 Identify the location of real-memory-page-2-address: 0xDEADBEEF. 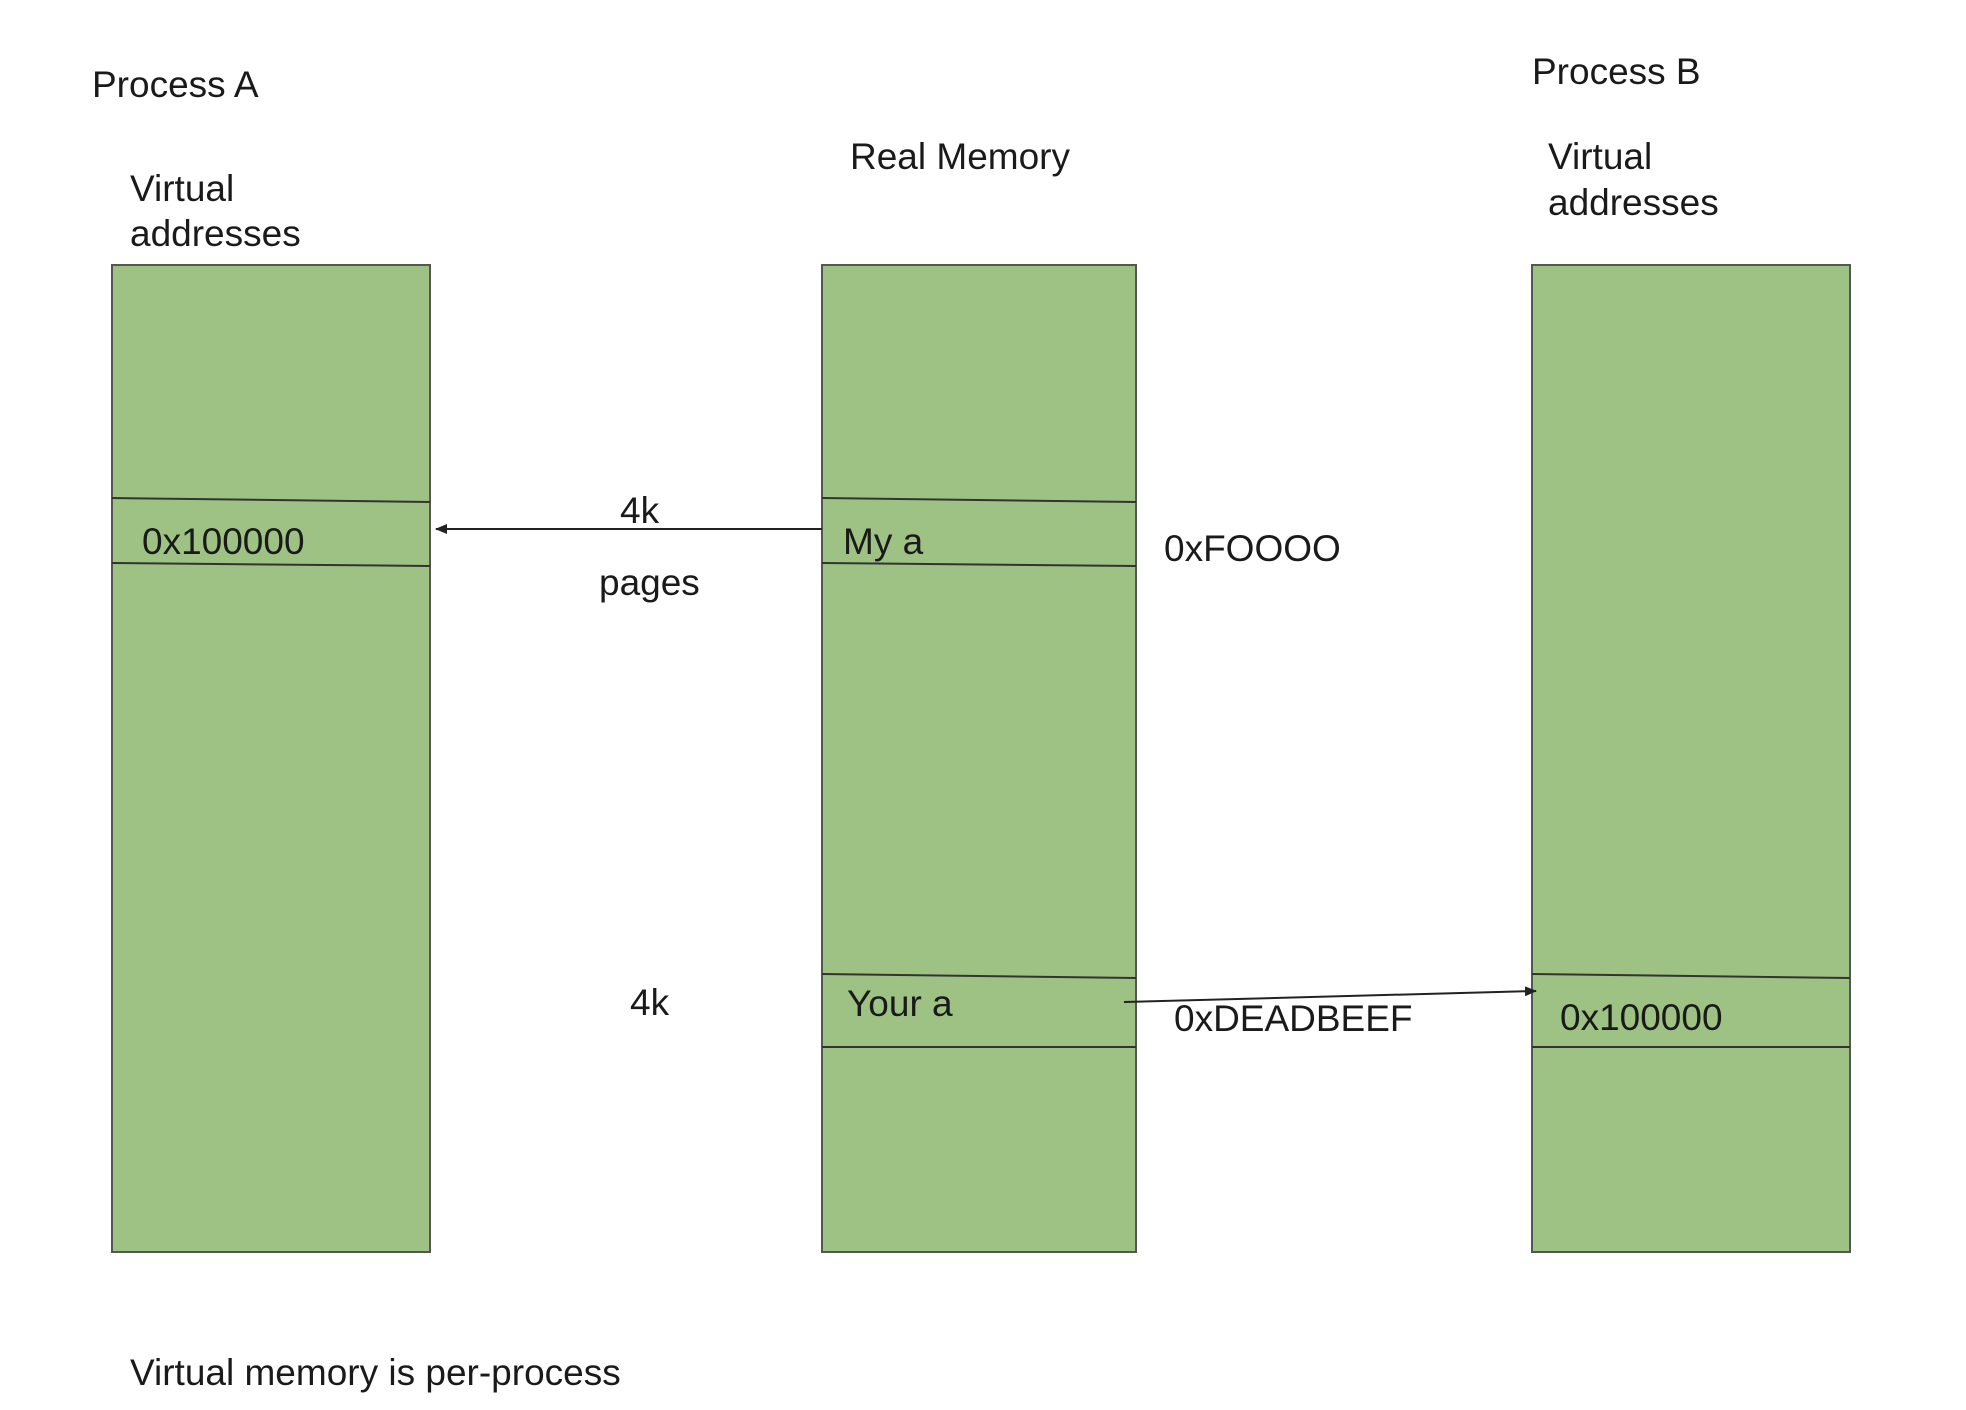
(1293, 1018).